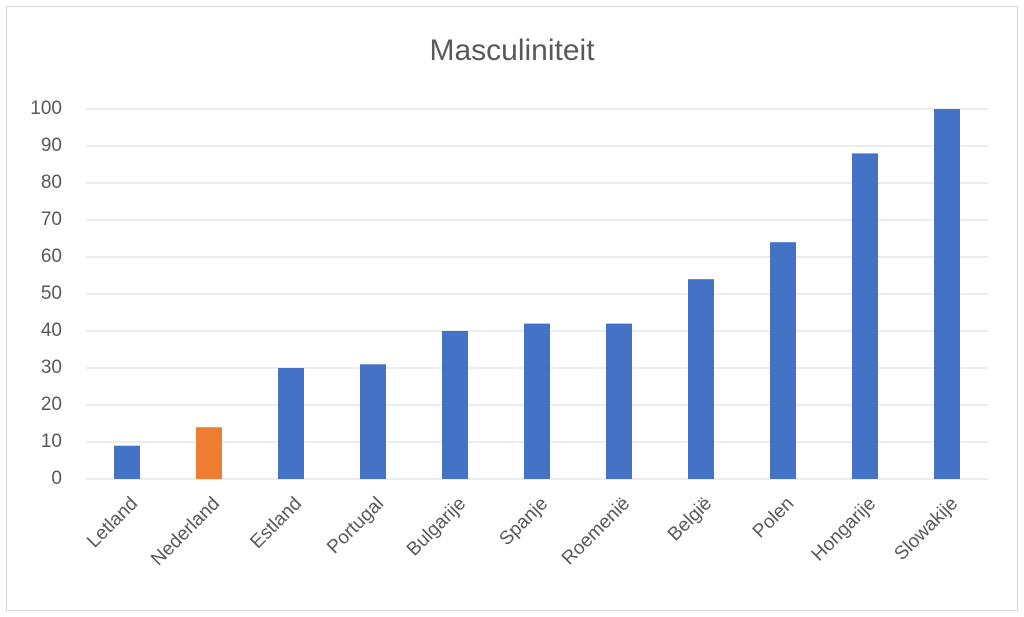 This screenshot has width=1024, height=617. What do you see at coordinates (56, 478) in the screenshot?
I see `y-tick-label: 0` at bounding box center [56, 478].